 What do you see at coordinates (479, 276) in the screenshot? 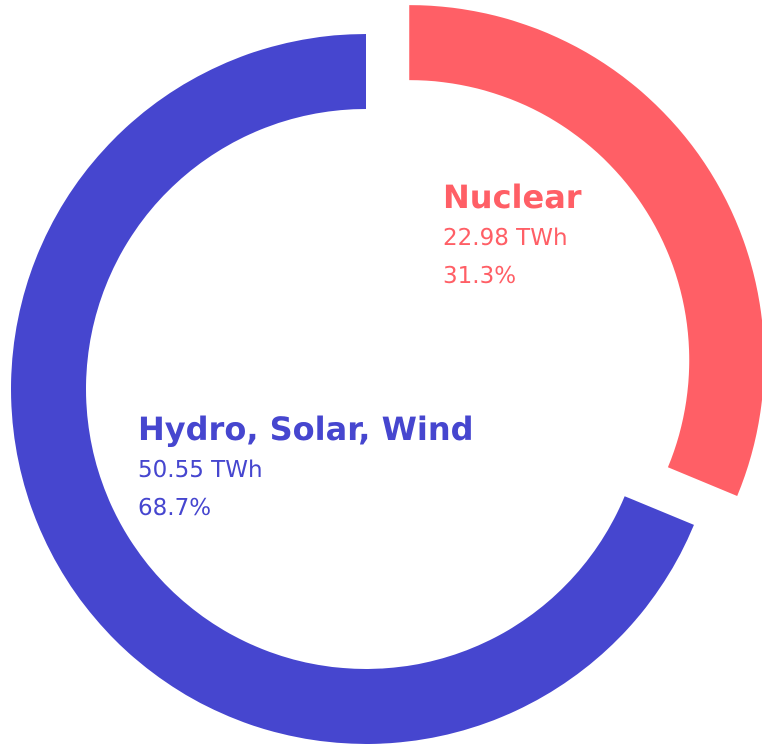
I see `percent-label: 31.3%` at bounding box center [479, 276].